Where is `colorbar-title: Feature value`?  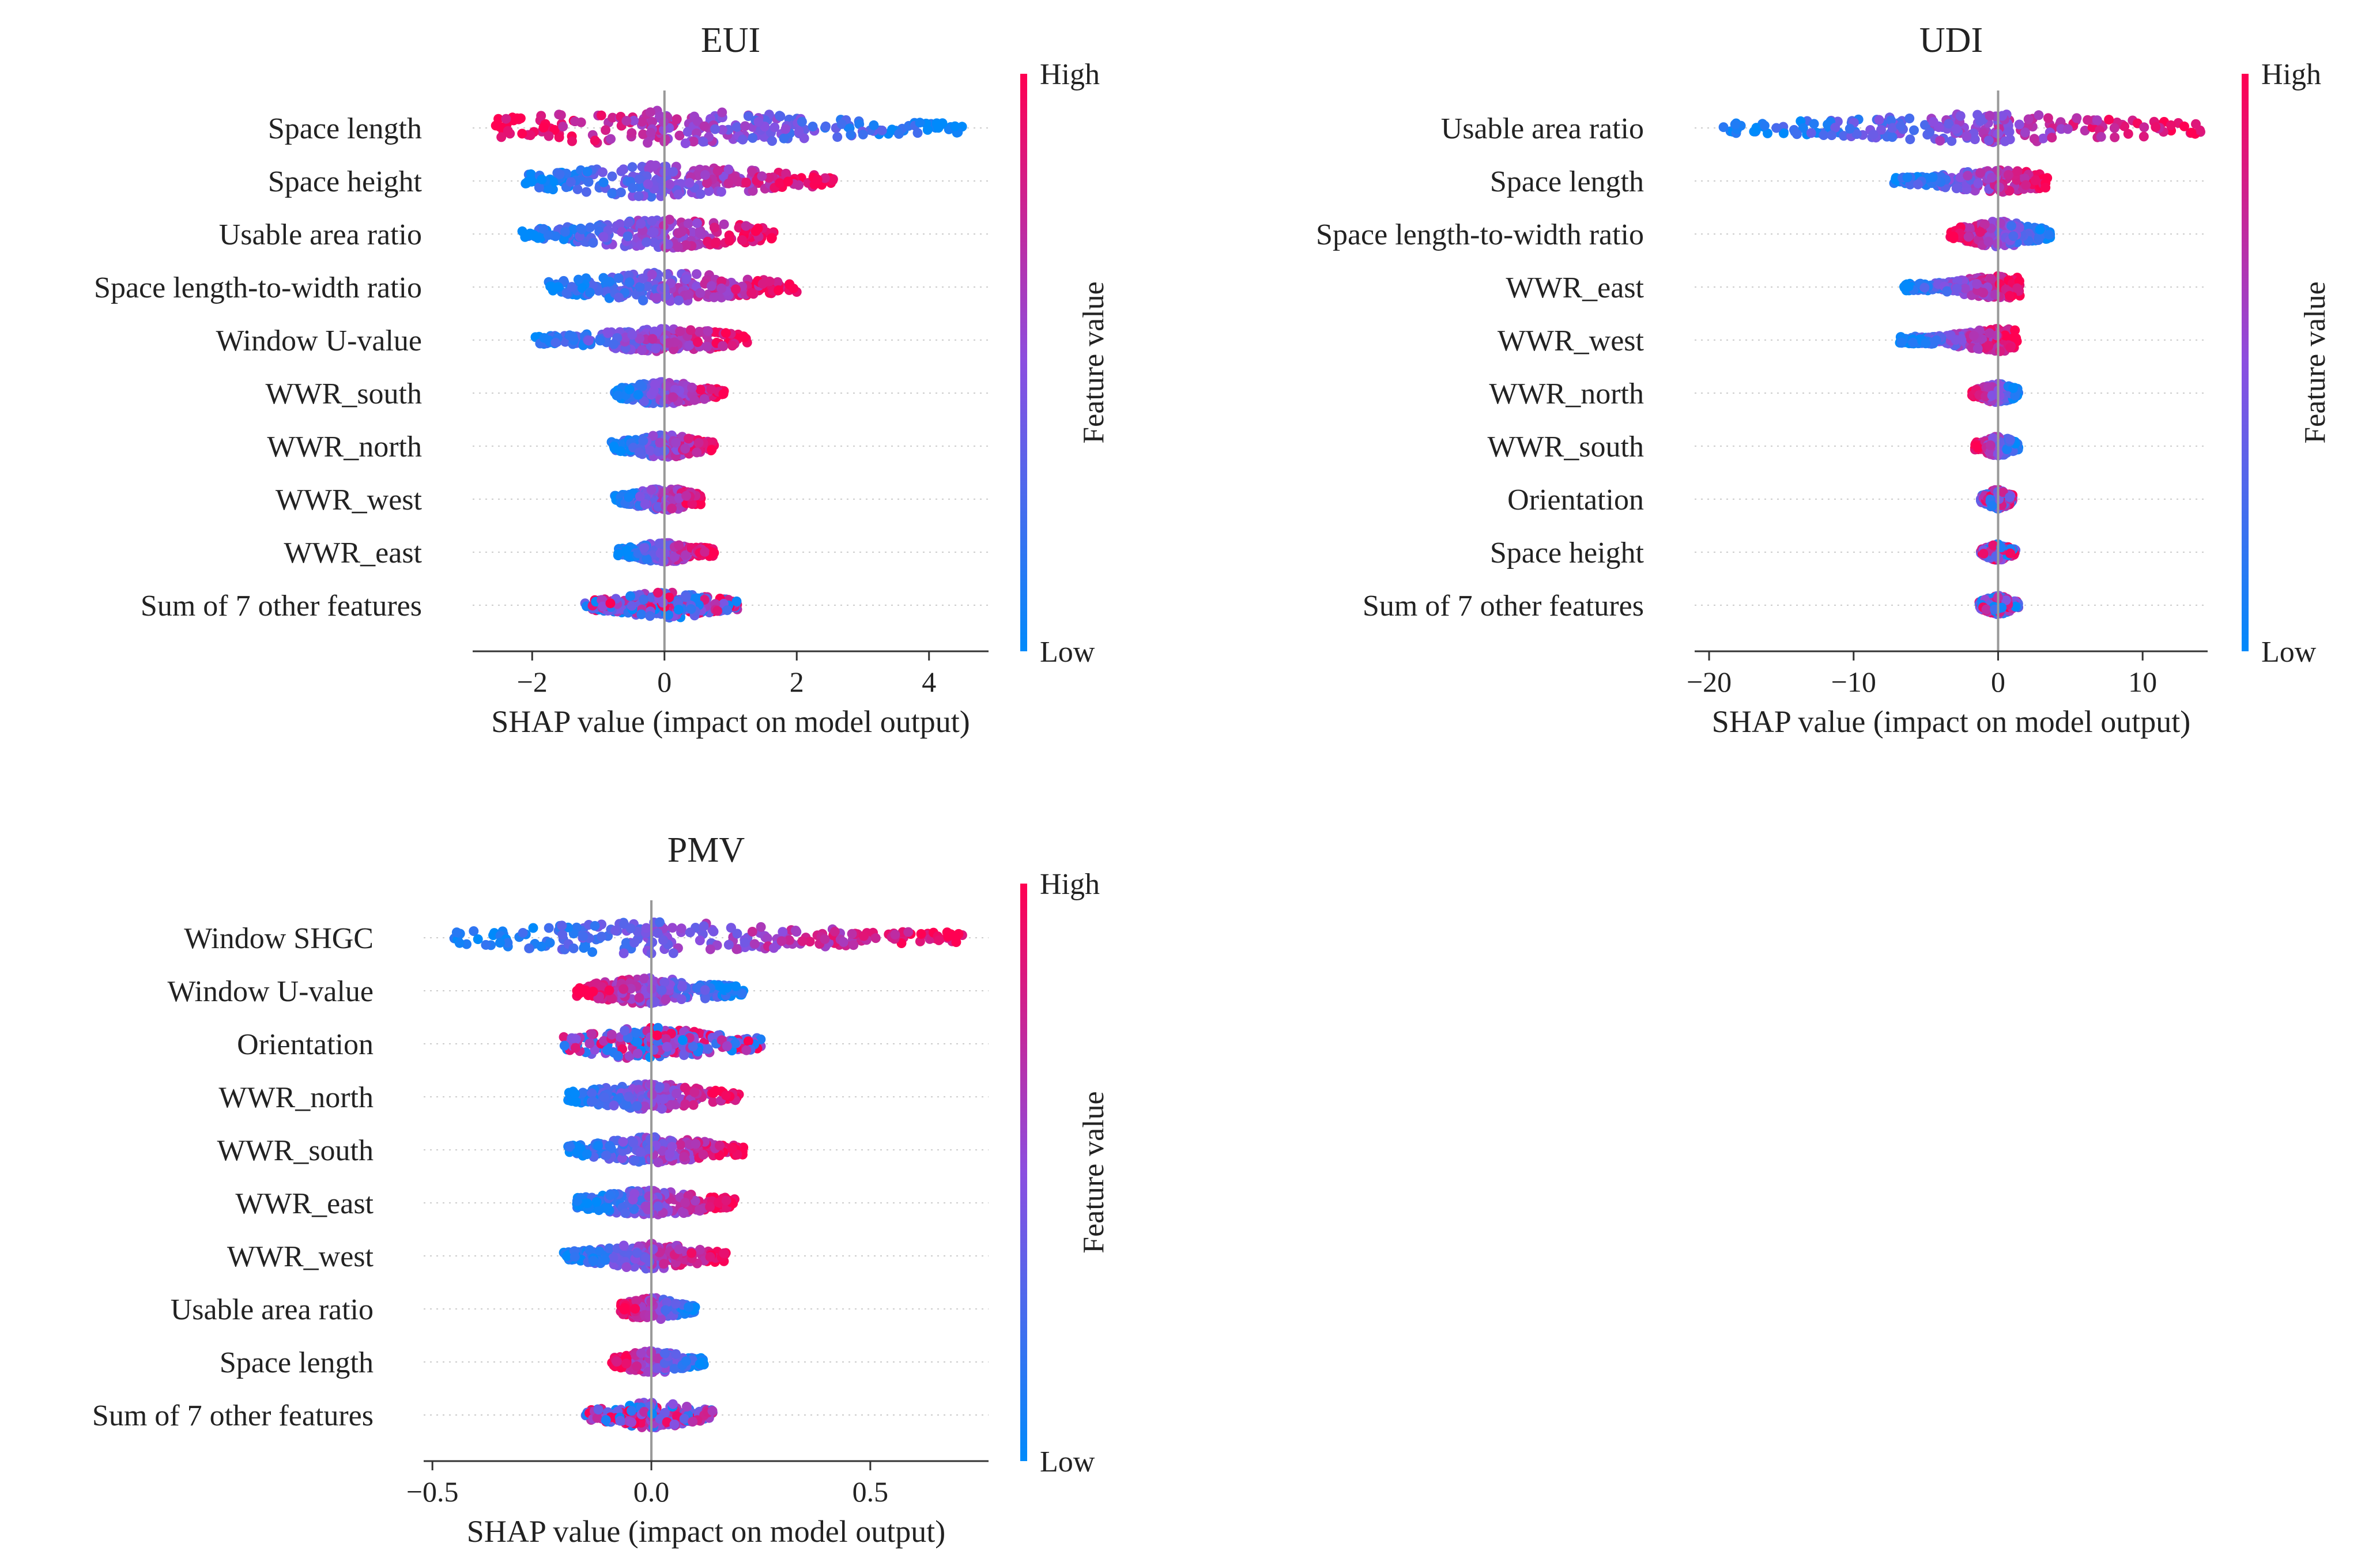 colorbar-title: Feature value is located at coordinates (2315, 362).